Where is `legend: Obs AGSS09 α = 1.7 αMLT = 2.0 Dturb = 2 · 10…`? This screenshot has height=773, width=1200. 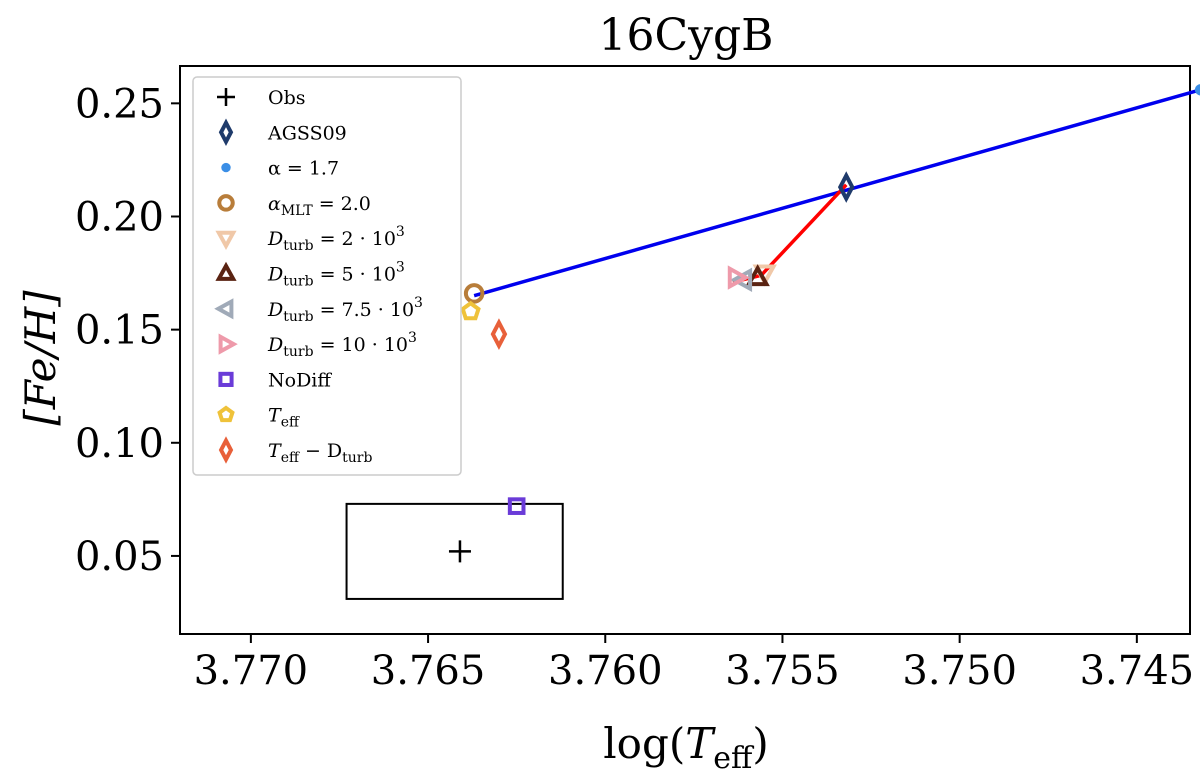 legend: Obs AGSS09 α = 1.7 αMLT = 2.0 Dturb = 2 · 10… is located at coordinates (327, 276).